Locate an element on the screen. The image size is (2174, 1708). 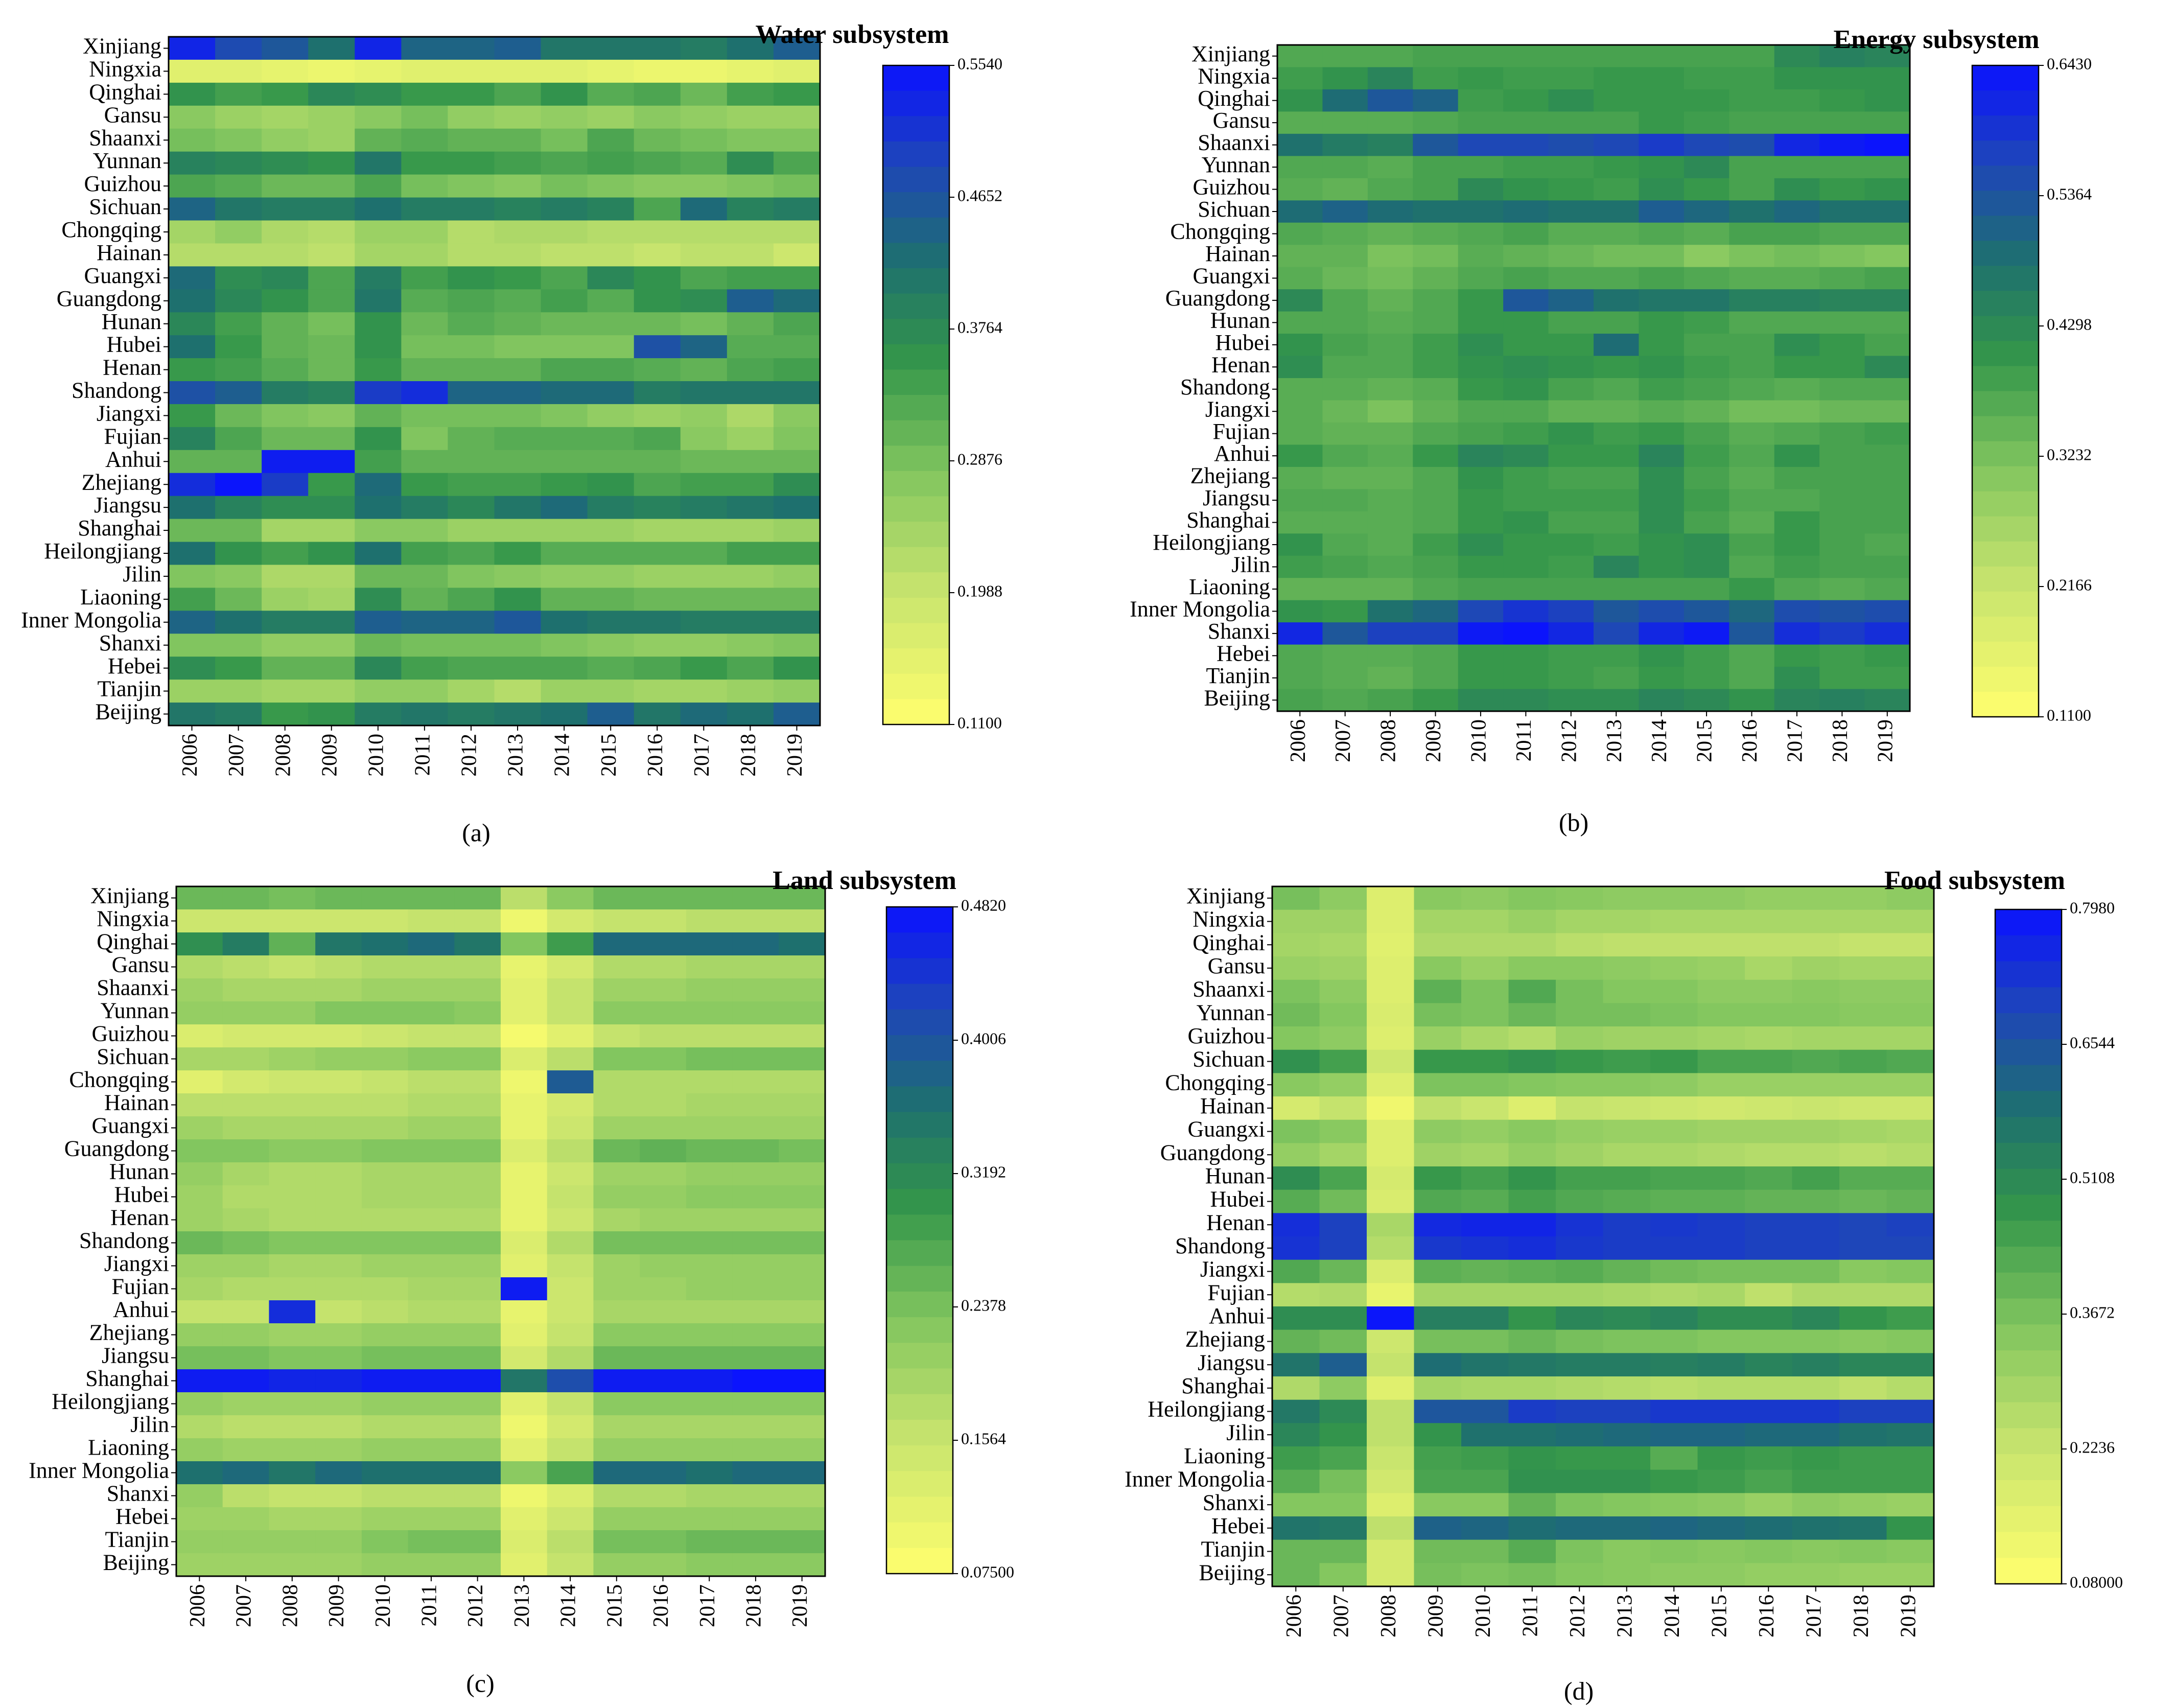
row-label-qinghai: Qinghai is located at coordinates (133, 941).